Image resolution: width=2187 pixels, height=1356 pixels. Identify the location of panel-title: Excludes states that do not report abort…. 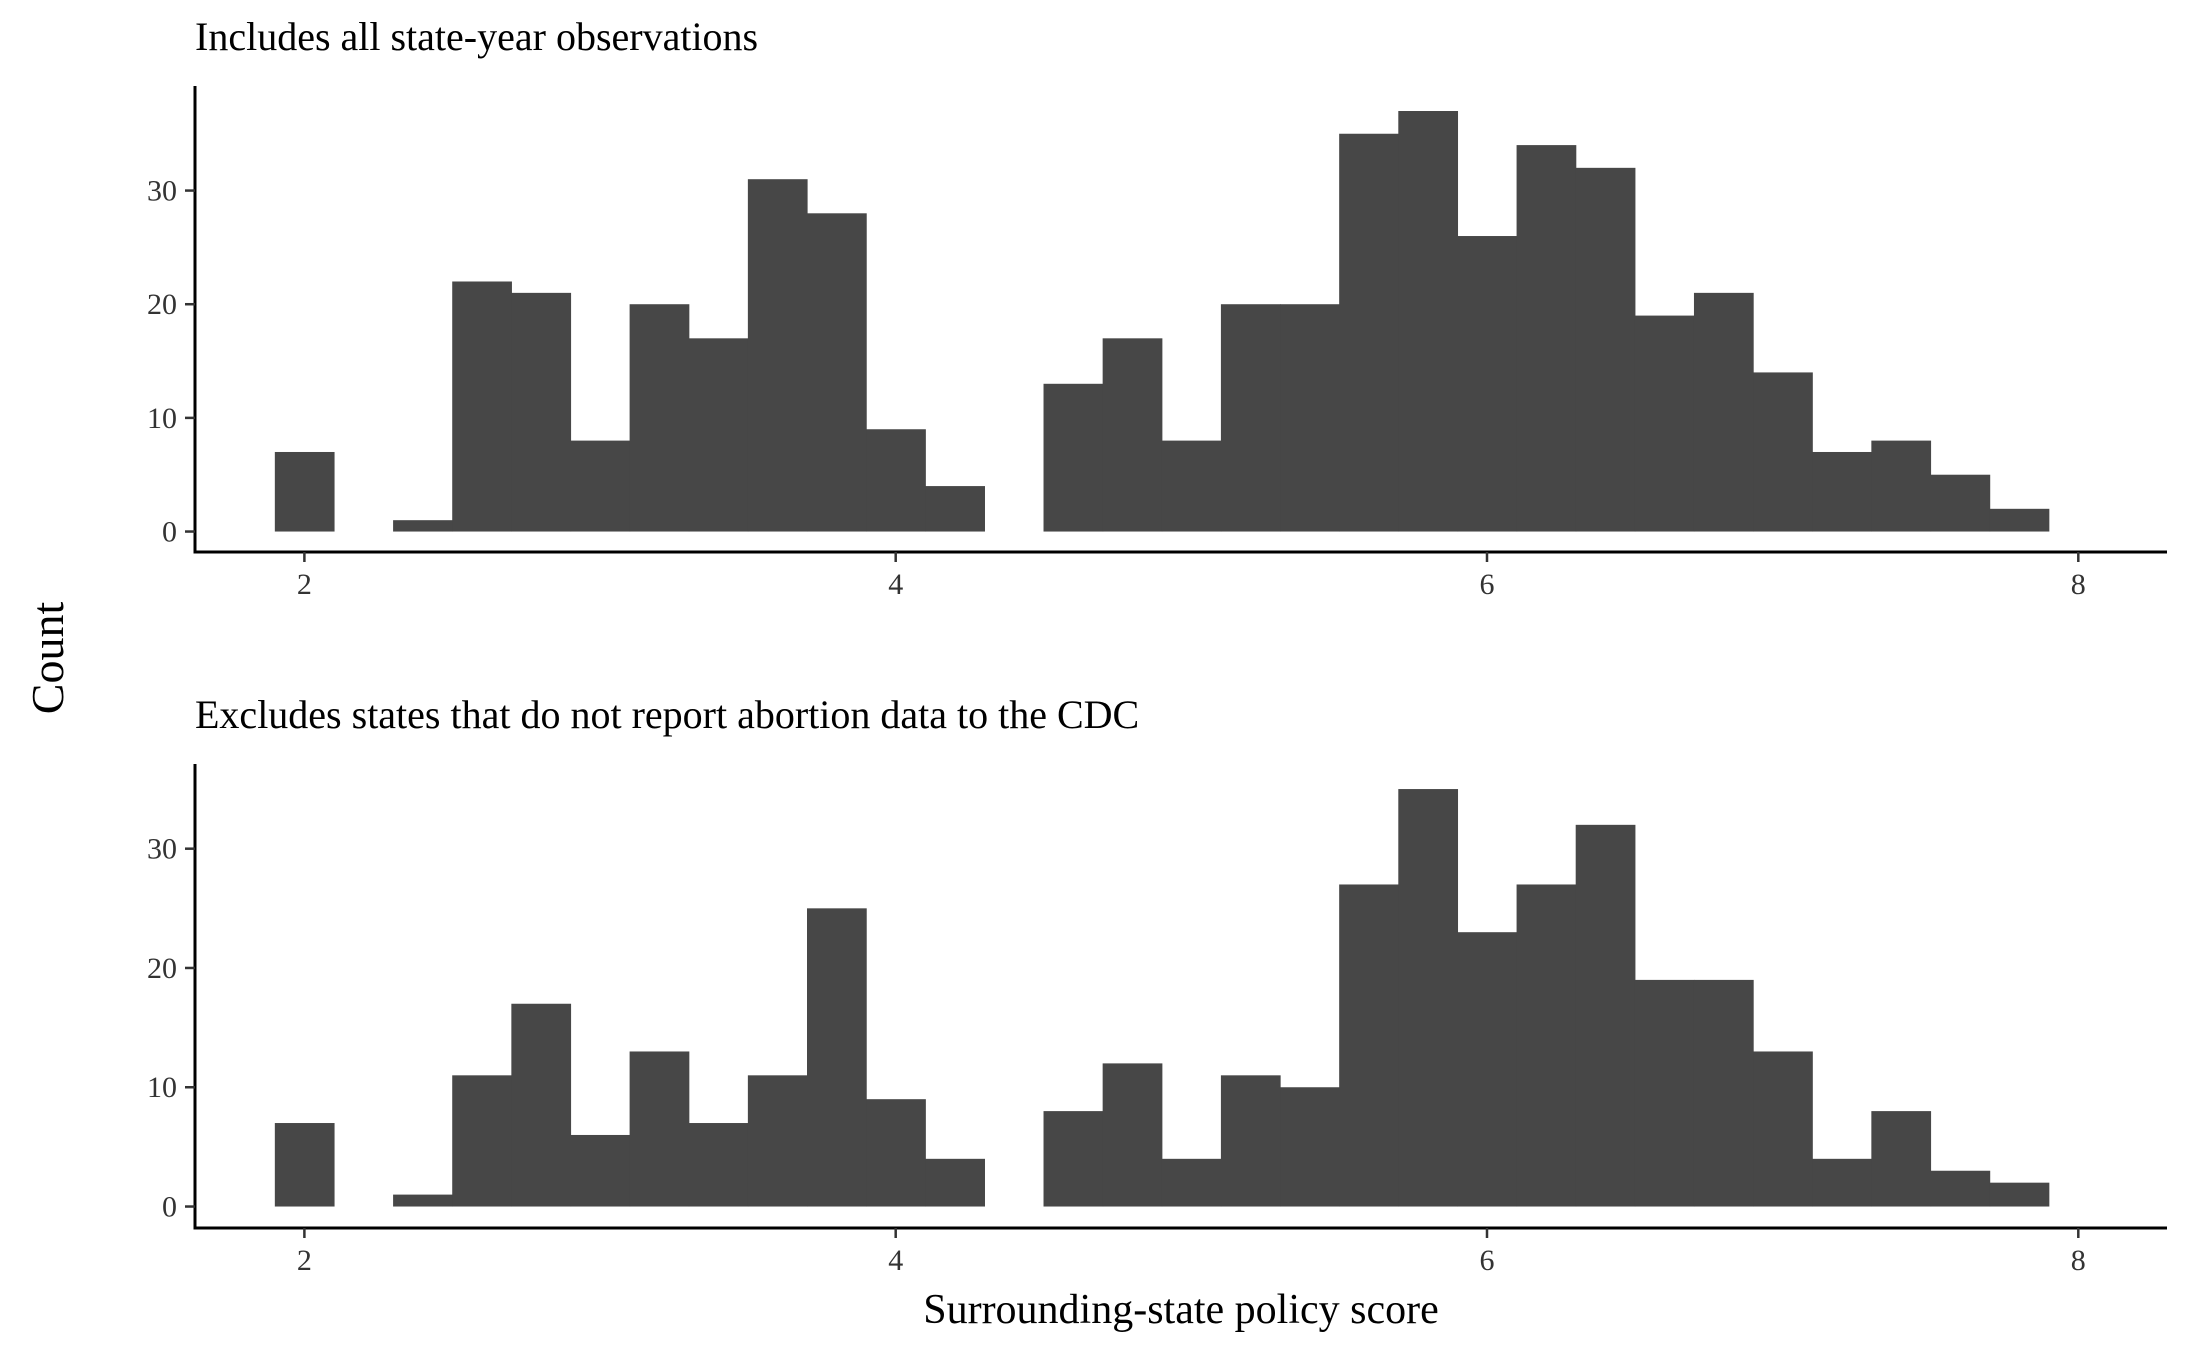
(667, 714).